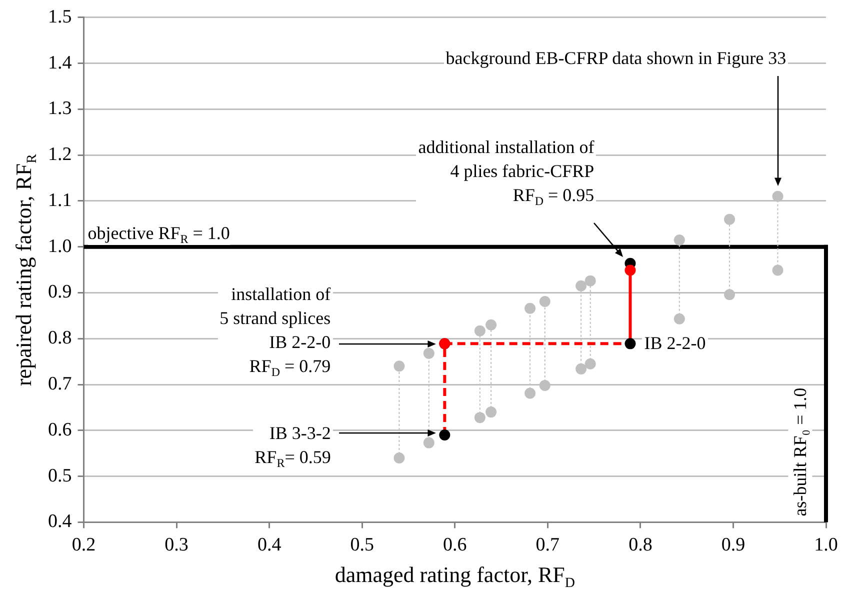  Describe the element at coordinates (60, 384) in the screenshot. I see `y-tick-label: 0.7` at that location.